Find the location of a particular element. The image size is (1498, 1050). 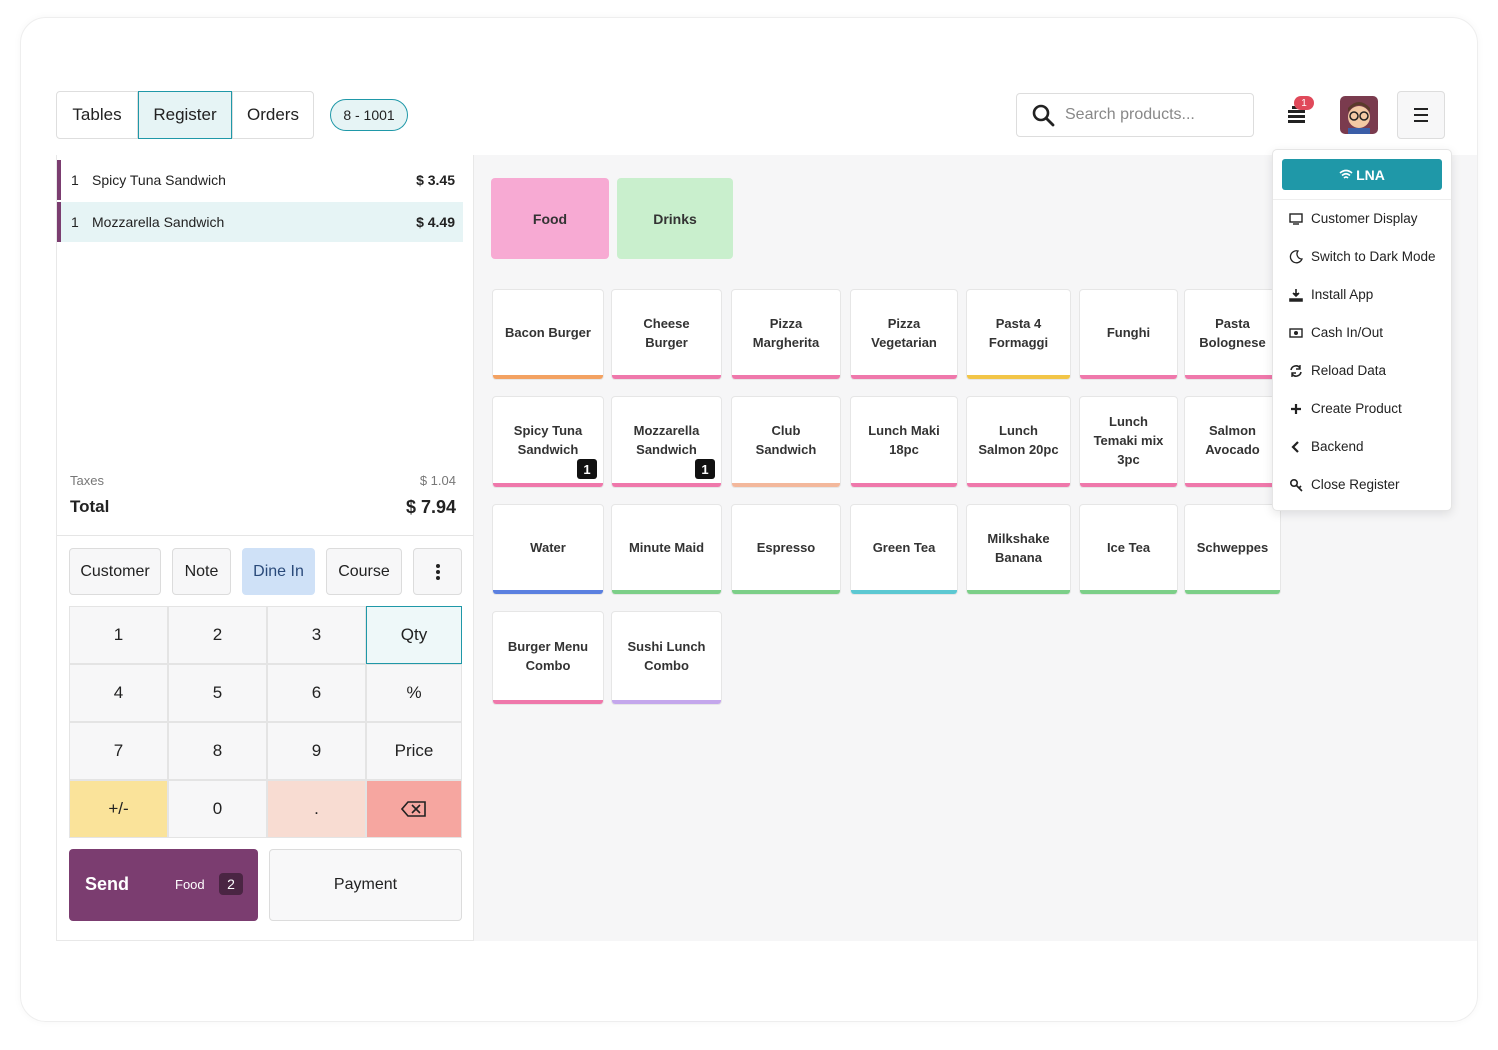

menu-item: Switch to Dark Mode is located at coordinates (1362, 256).